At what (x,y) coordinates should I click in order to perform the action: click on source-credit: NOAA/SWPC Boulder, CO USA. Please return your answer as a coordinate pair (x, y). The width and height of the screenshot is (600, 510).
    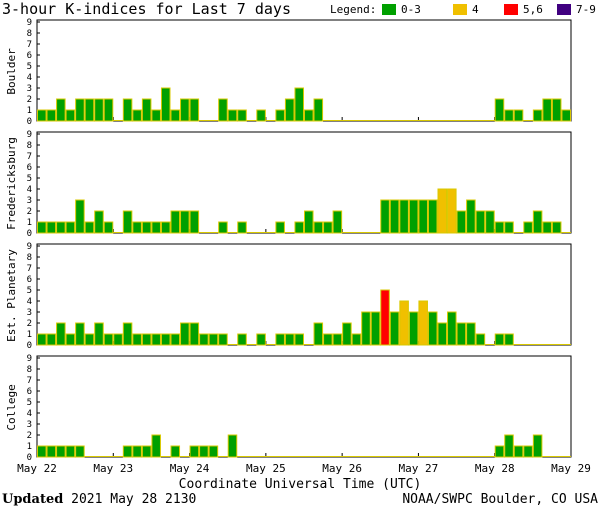
    Looking at the image, I should click on (500, 499).